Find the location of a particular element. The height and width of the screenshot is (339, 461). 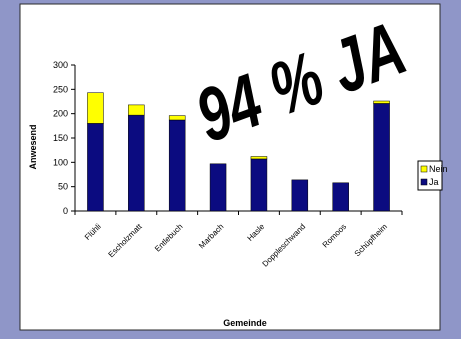

y-tick-label: 300 is located at coordinates (60, 65).